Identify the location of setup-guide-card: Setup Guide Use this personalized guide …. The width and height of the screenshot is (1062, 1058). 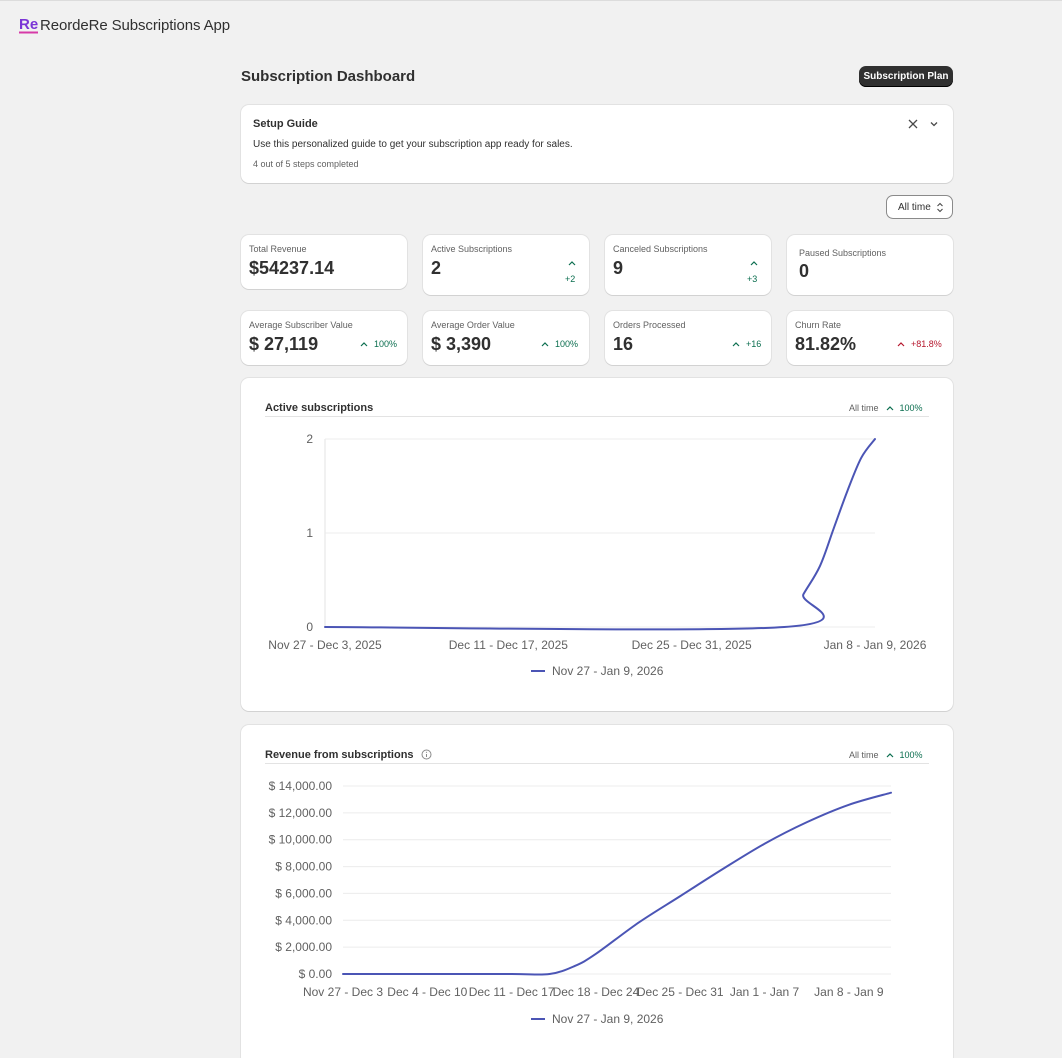
(597, 144).